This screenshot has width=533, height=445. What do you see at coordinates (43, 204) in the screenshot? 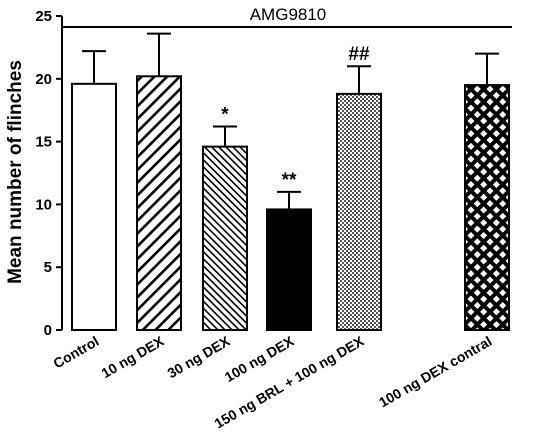
I see `y-tick-label: 10` at bounding box center [43, 204].